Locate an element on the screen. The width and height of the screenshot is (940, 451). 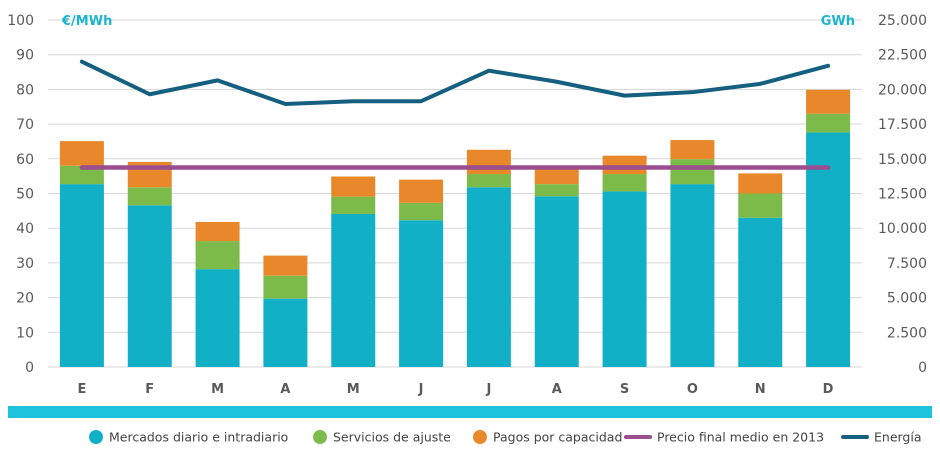
legend-label: Mercados diario e intradiario is located at coordinates (198, 437).